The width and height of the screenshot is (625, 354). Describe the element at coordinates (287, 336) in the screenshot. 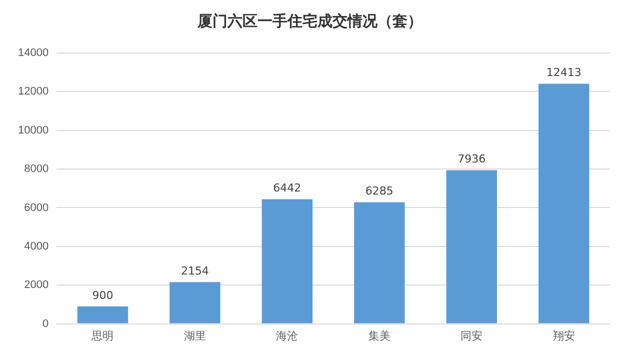

I see `x-tick-label: 海沧` at that location.